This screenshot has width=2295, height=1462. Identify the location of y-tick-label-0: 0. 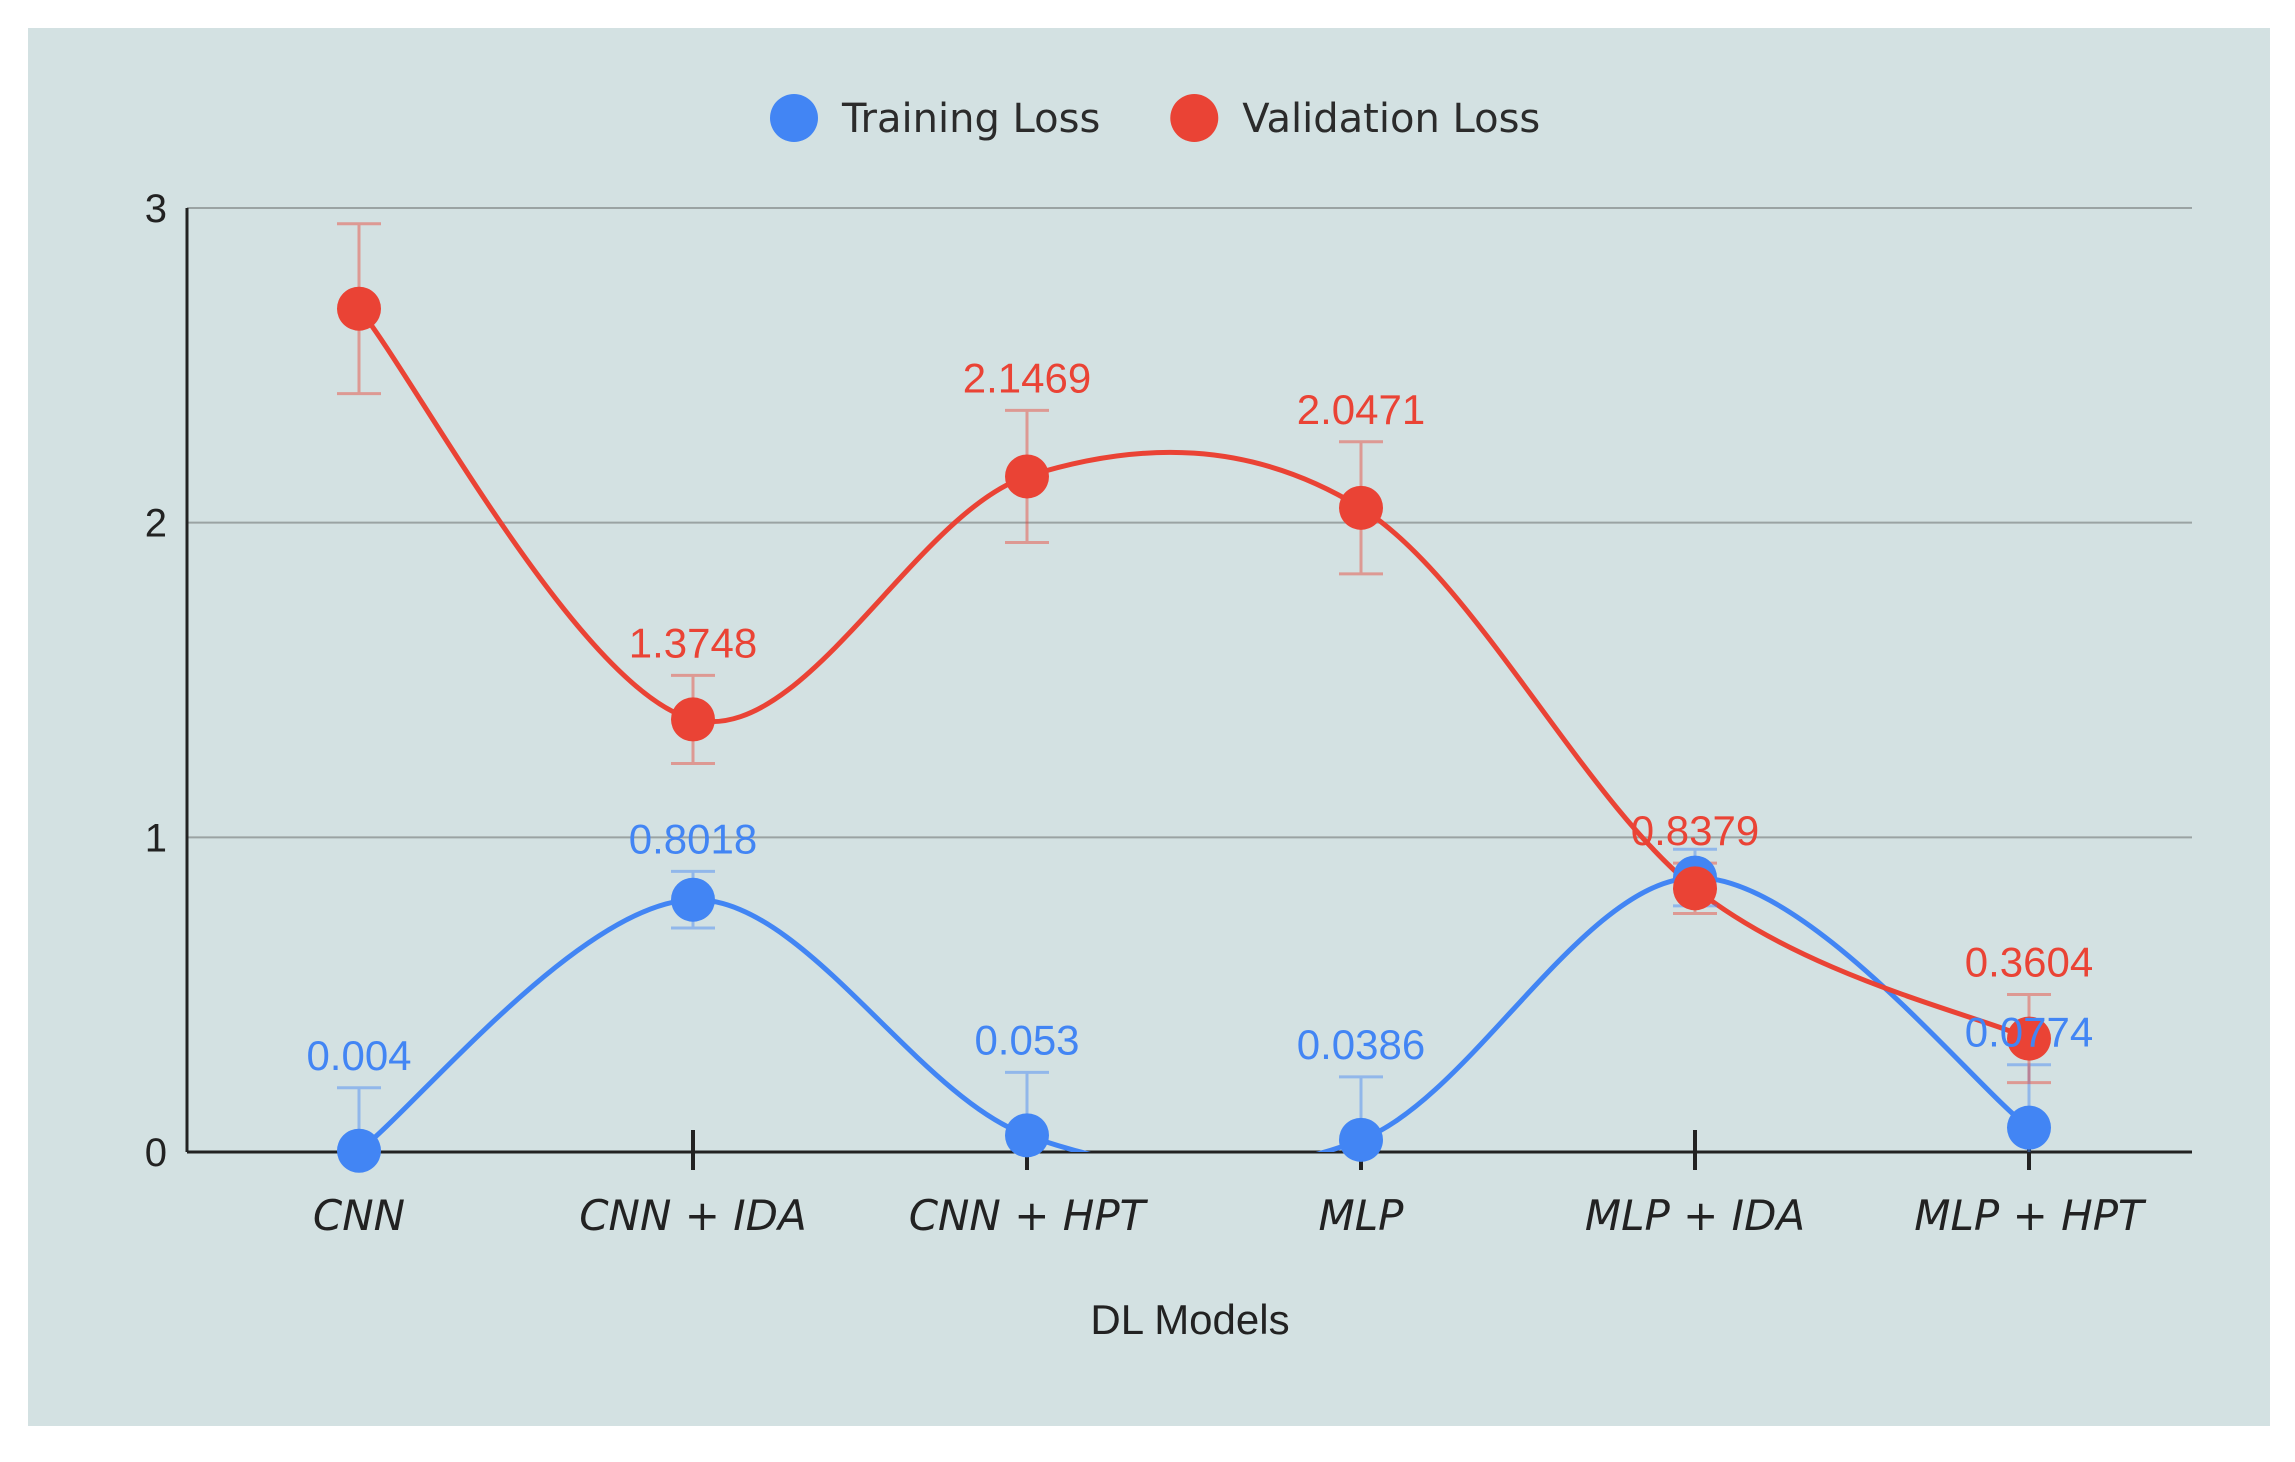
(156, 1153).